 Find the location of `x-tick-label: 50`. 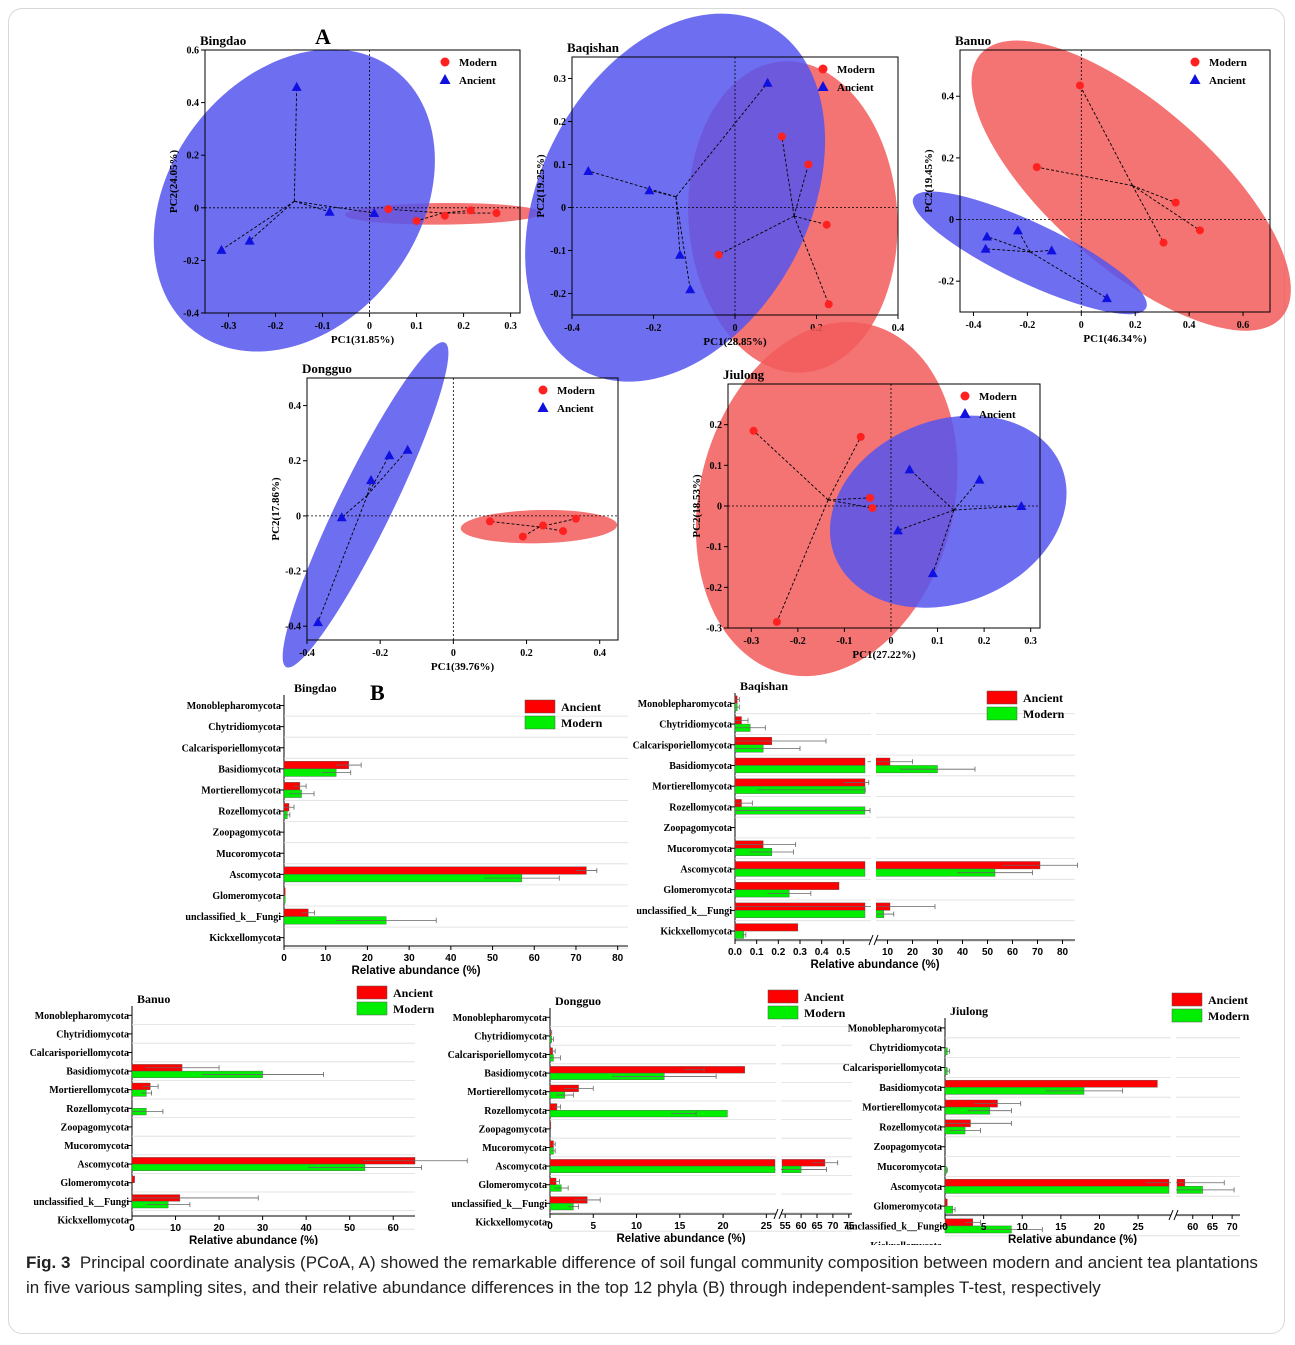

x-tick-label: 50 is located at coordinates (493, 958).